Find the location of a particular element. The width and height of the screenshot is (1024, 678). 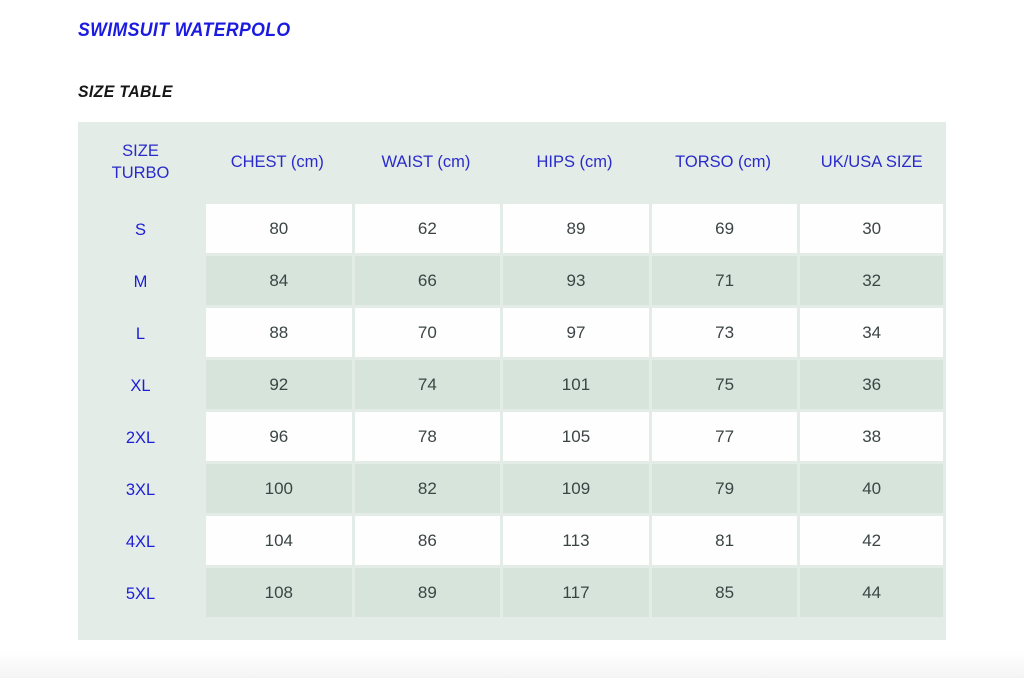

cell-chest: 100 is located at coordinates (277, 490).